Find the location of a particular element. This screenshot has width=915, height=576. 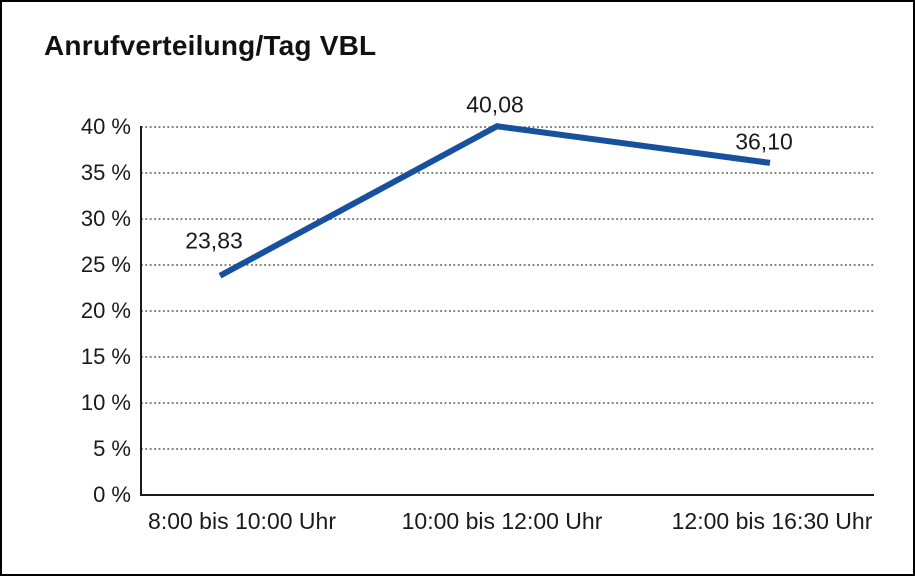

y-tick-label: 10 % is located at coordinates (105, 402).